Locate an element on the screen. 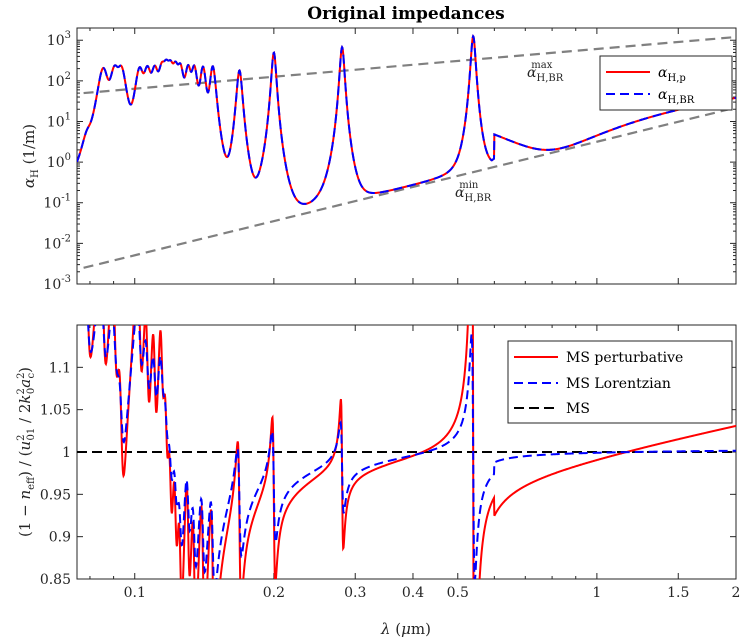 The image size is (747, 642). bottom-ytick-label: 1.1 is located at coordinates (60, 368).